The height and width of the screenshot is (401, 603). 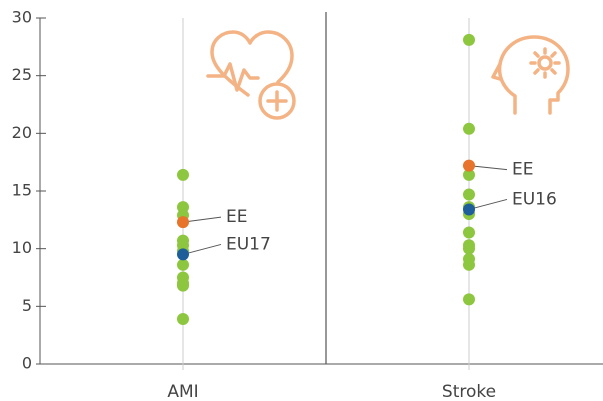 I want to click on head-icon, so click(x=530, y=75).